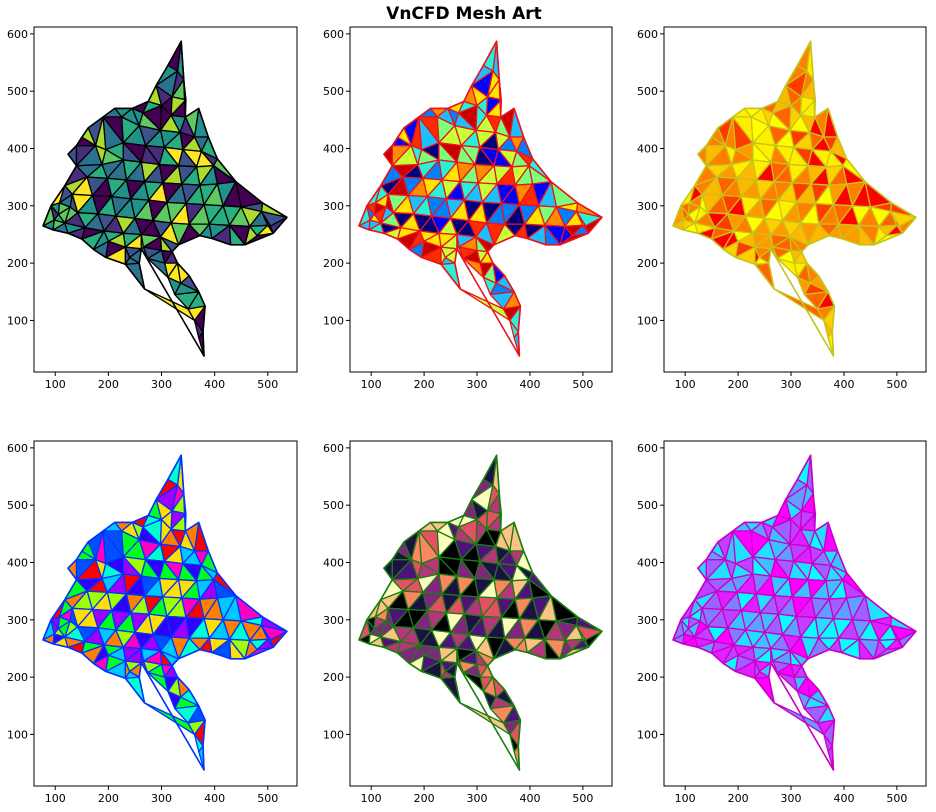  I want to click on mesh-panel-3: 100 200 300 400 500 100 200 300 400 500 600, so click(782, 208).